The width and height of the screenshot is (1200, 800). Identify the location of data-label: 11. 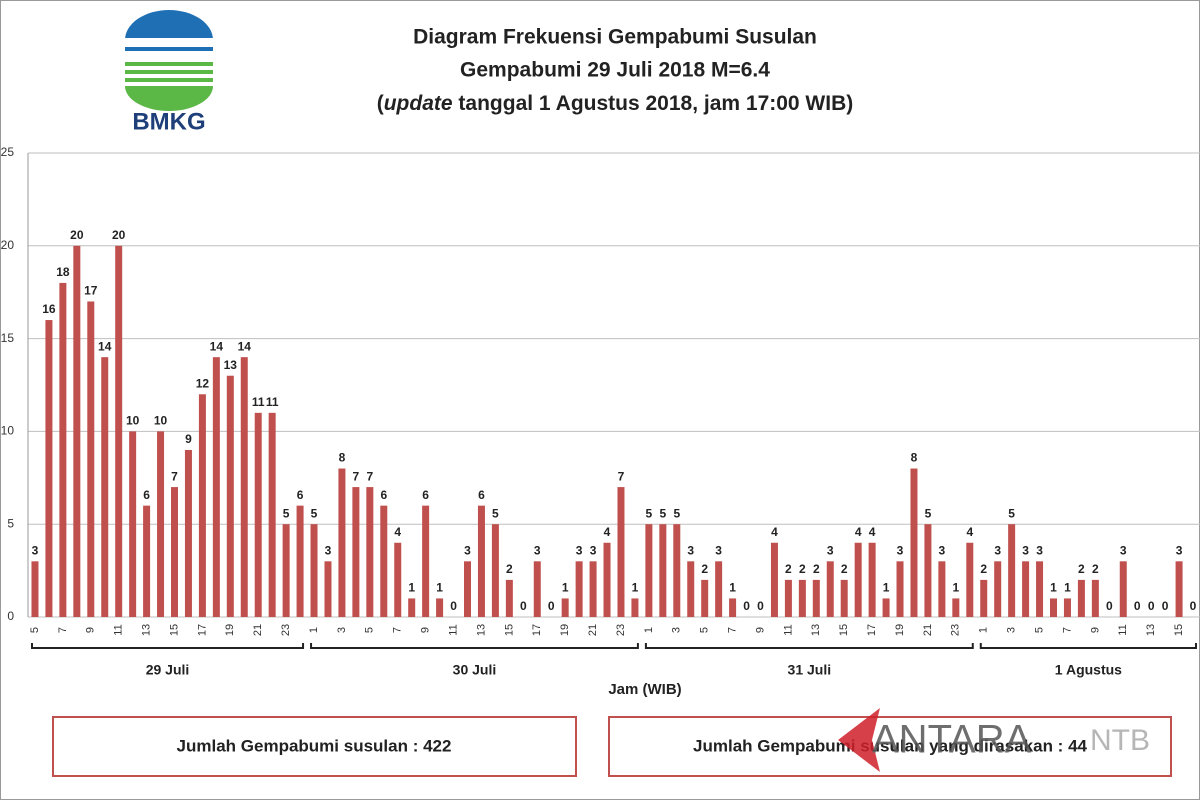
(272, 402).